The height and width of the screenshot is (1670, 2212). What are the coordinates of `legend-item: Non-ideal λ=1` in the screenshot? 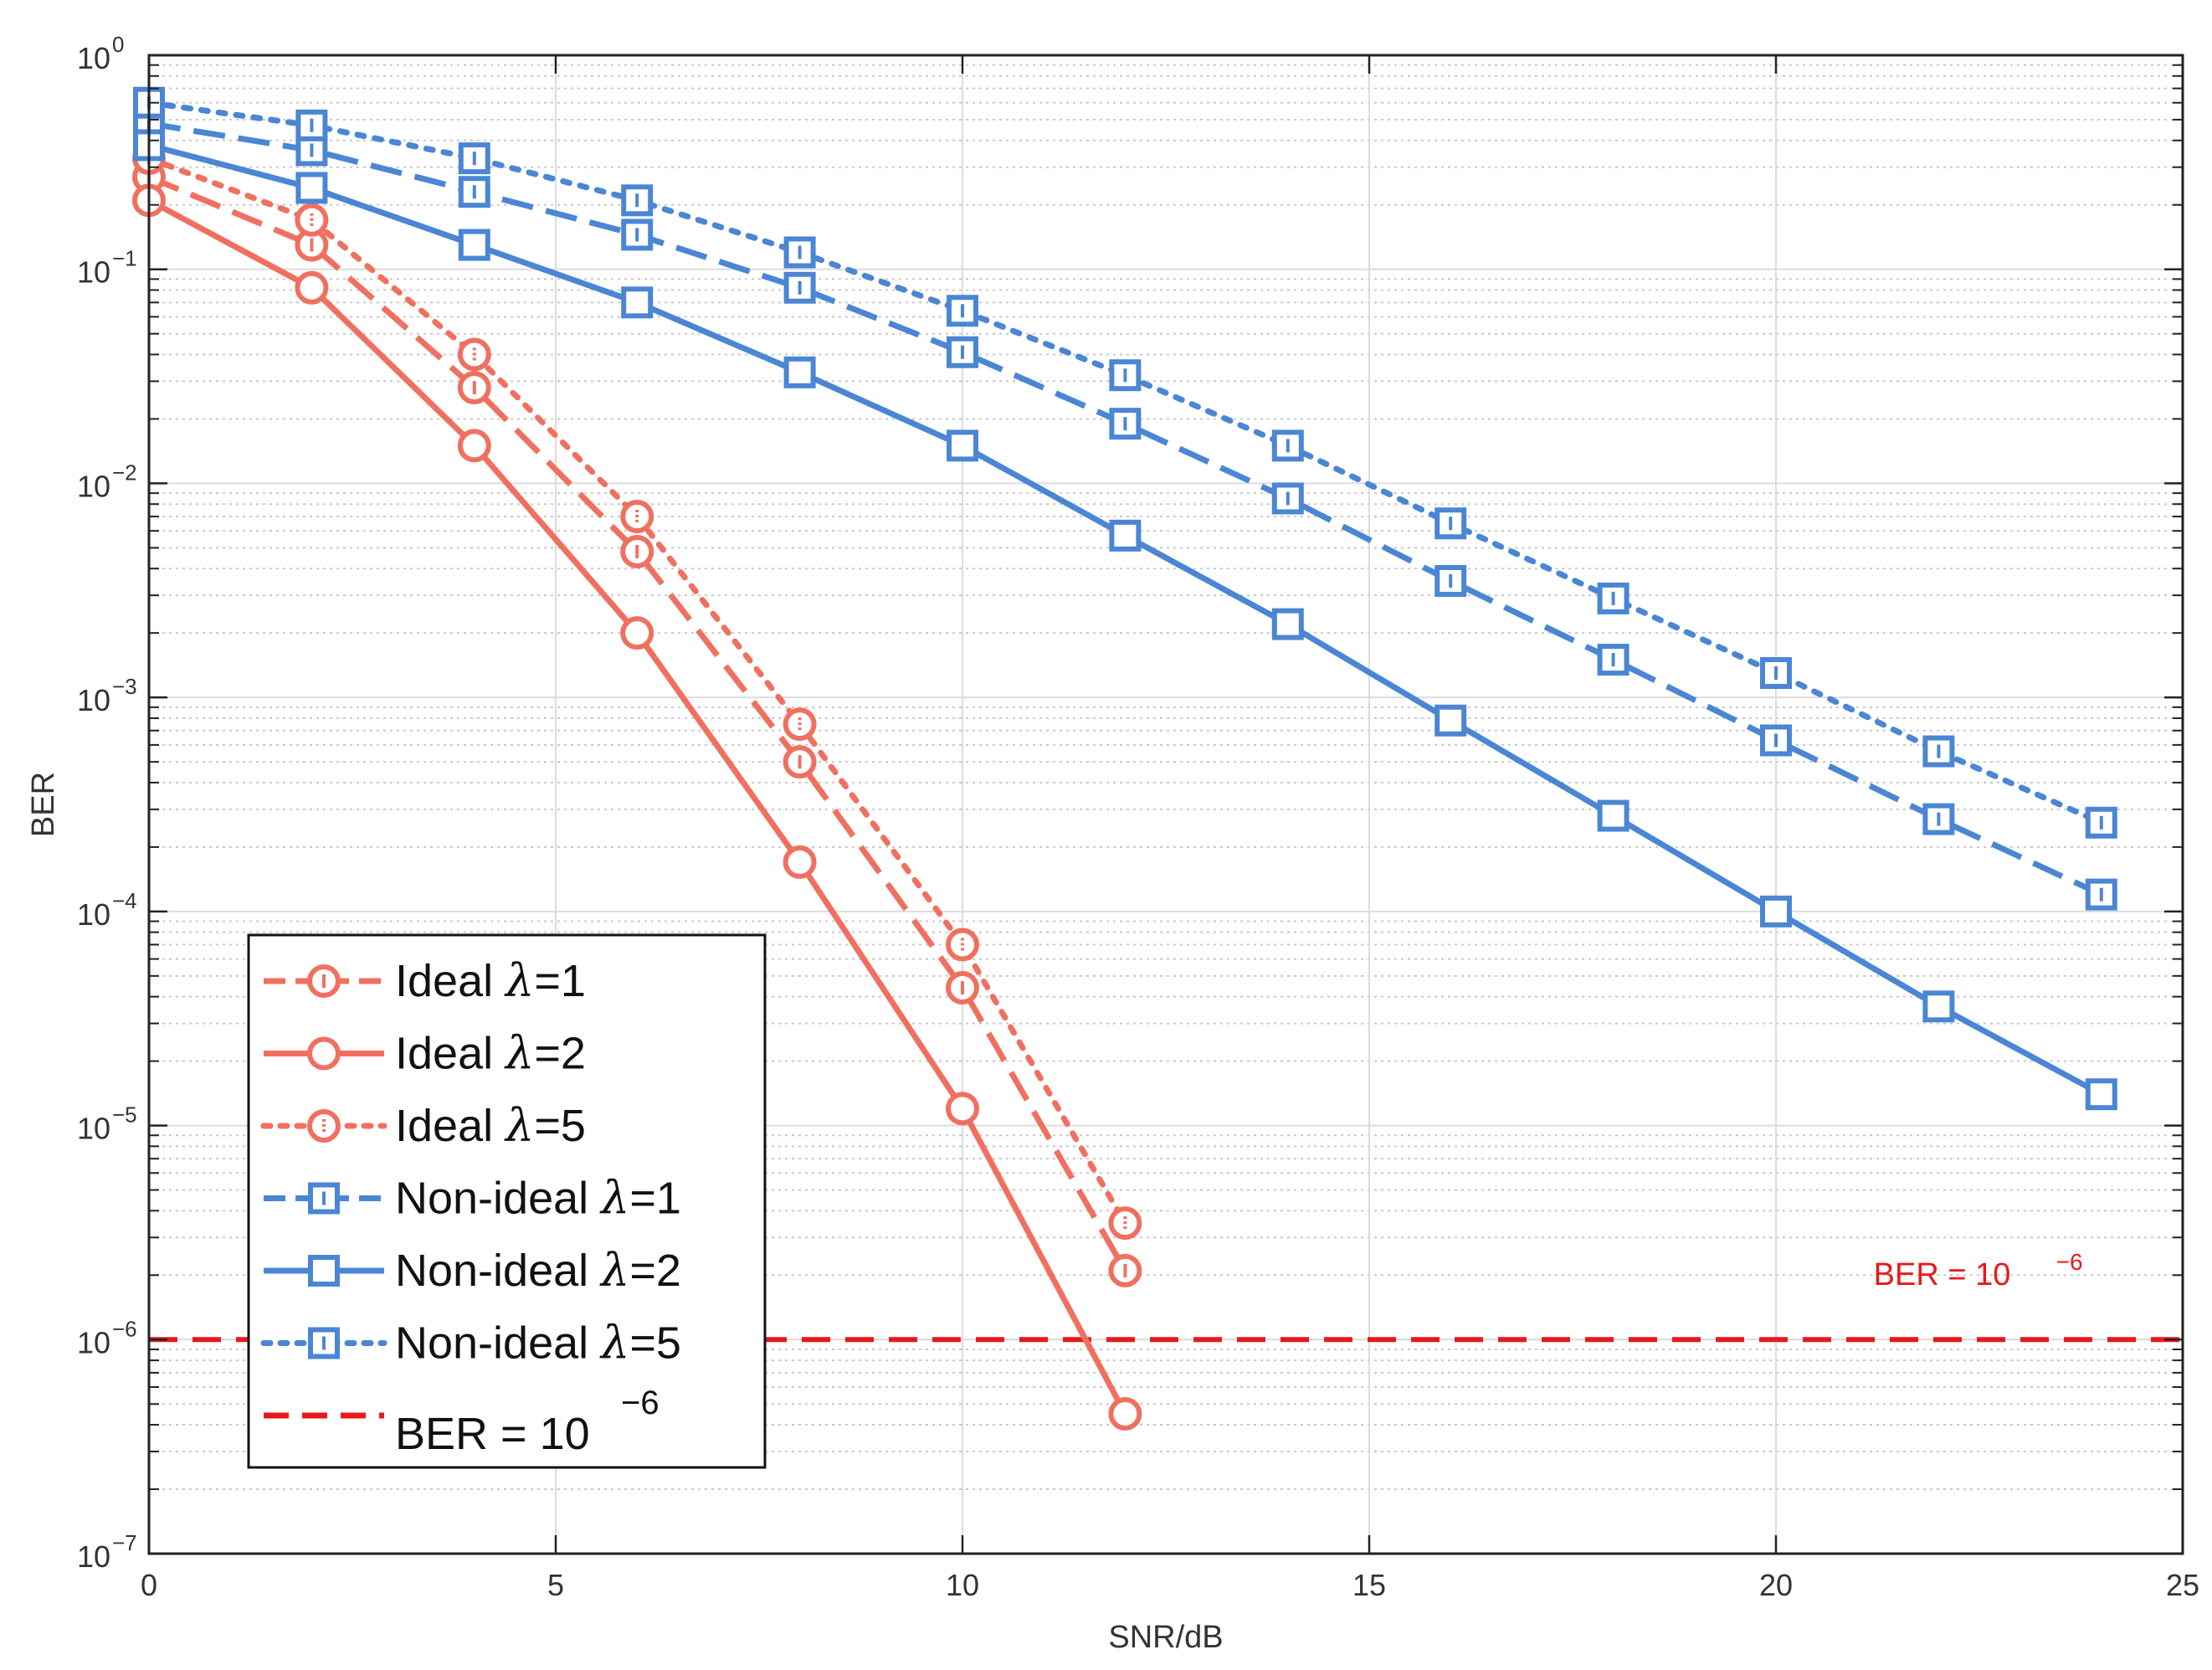 It's located at (472, 1198).